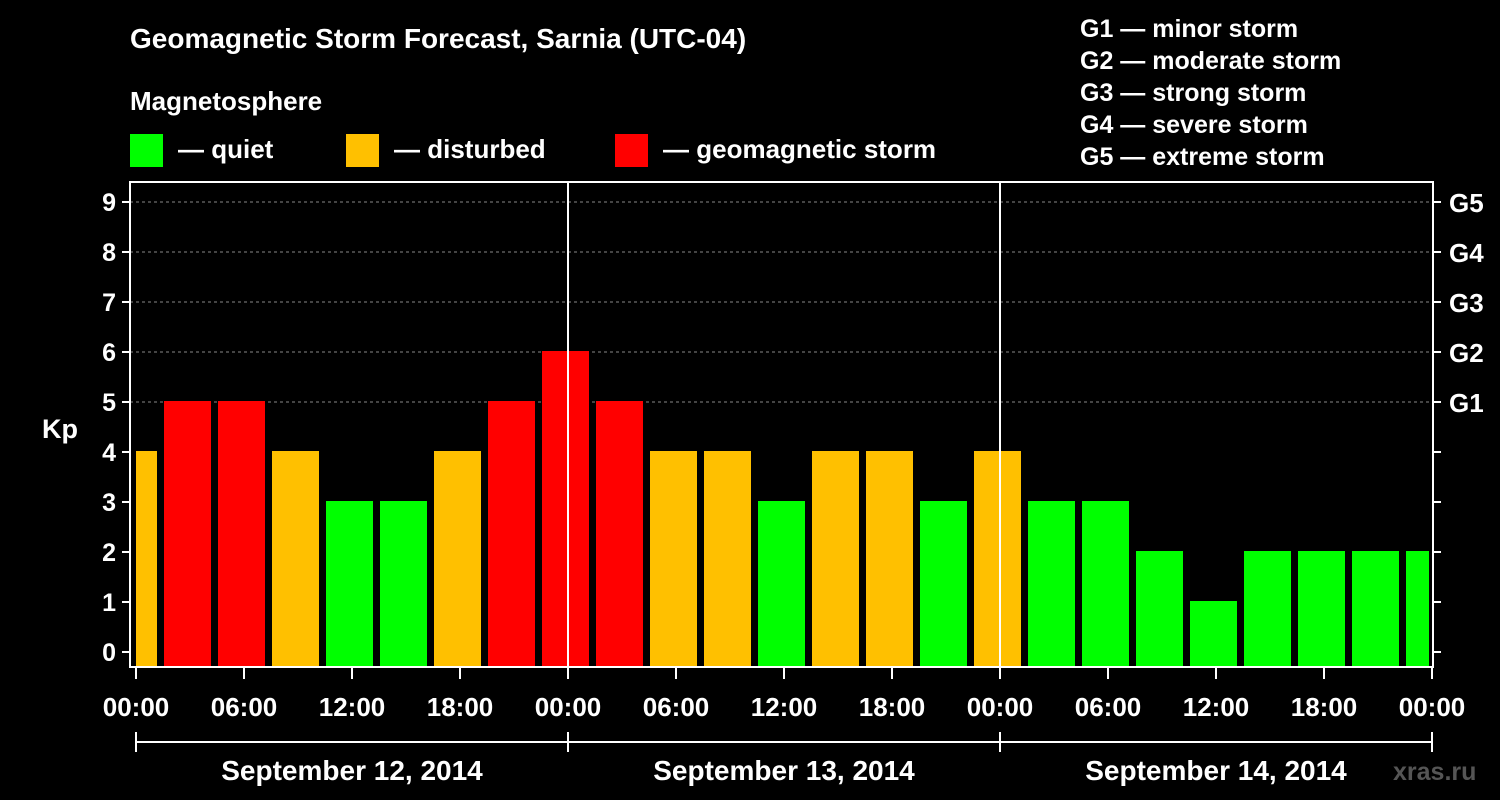 The height and width of the screenshot is (800, 1500). Describe the element at coordinates (1466, 303) in the screenshot. I see `right-label-G3: G3` at that location.